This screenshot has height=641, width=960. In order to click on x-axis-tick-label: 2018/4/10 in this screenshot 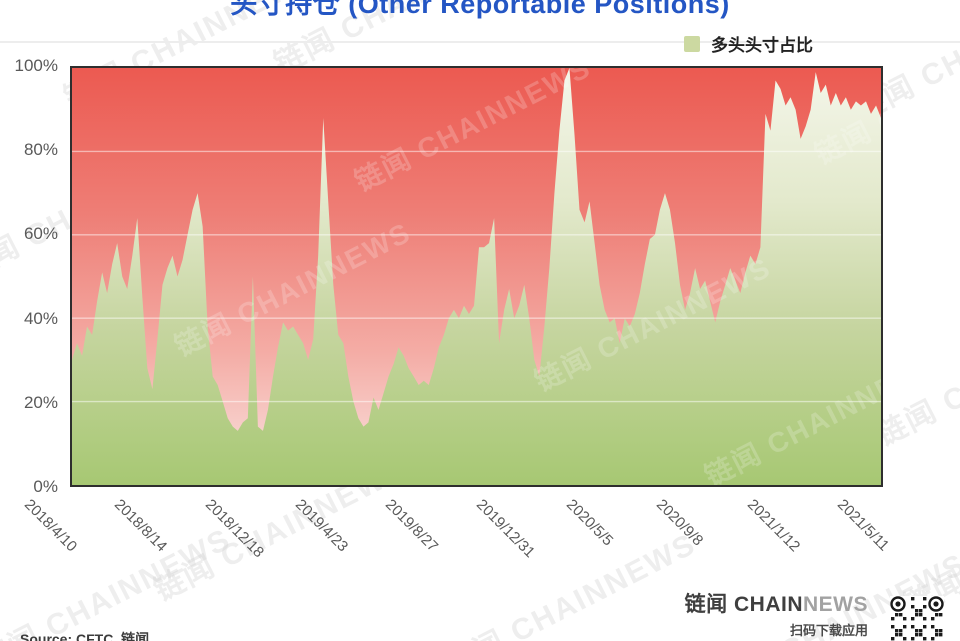, I will do `click(50, 526)`.